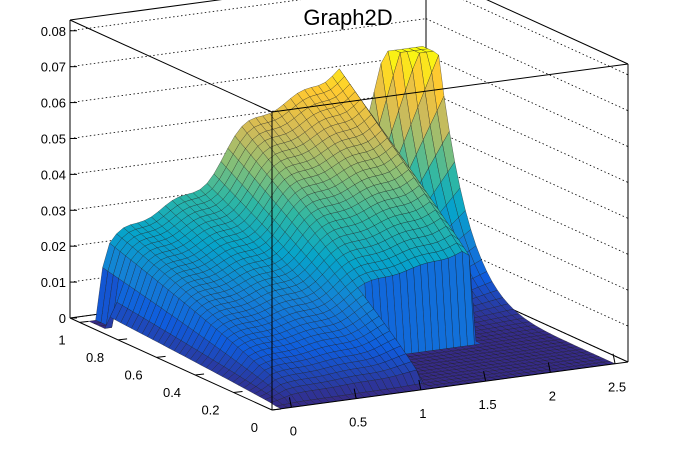 The width and height of the screenshot is (696, 472). What do you see at coordinates (358, 422) in the screenshot?
I see `x-tick-label: 0.5` at bounding box center [358, 422].